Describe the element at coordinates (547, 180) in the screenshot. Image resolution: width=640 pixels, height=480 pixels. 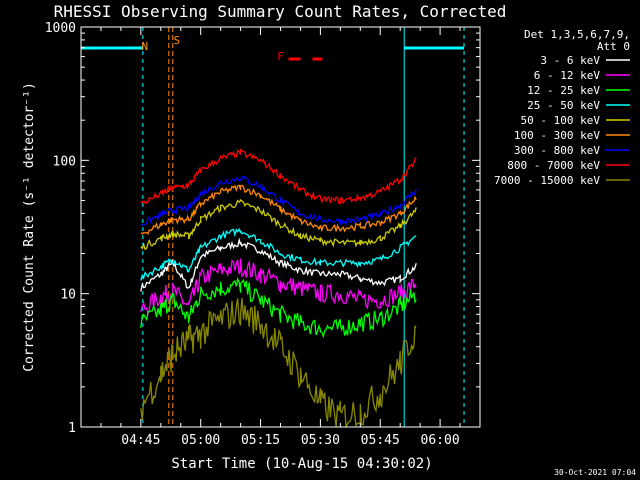
I see `legend-label: 7000 - 15000 keV` at that location.